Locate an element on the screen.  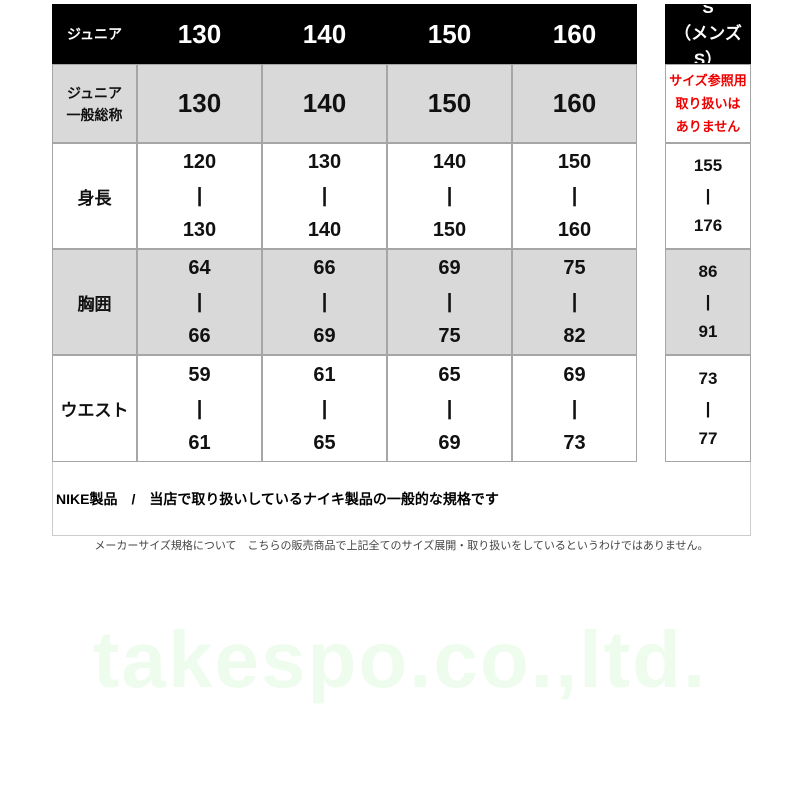
mens-range-cell: 86 | 91 is located at coordinates (708, 302).